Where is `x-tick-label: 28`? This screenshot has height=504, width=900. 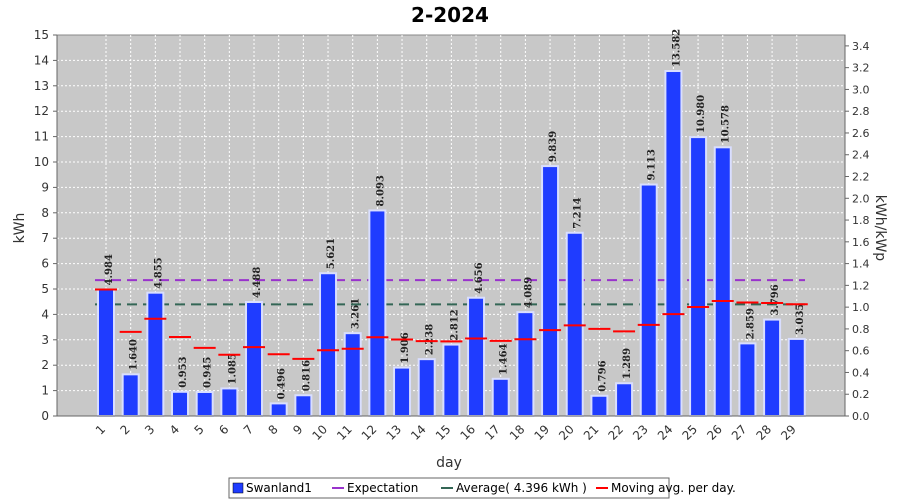 x-tick-label: 28 is located at coordinates (764, 432).